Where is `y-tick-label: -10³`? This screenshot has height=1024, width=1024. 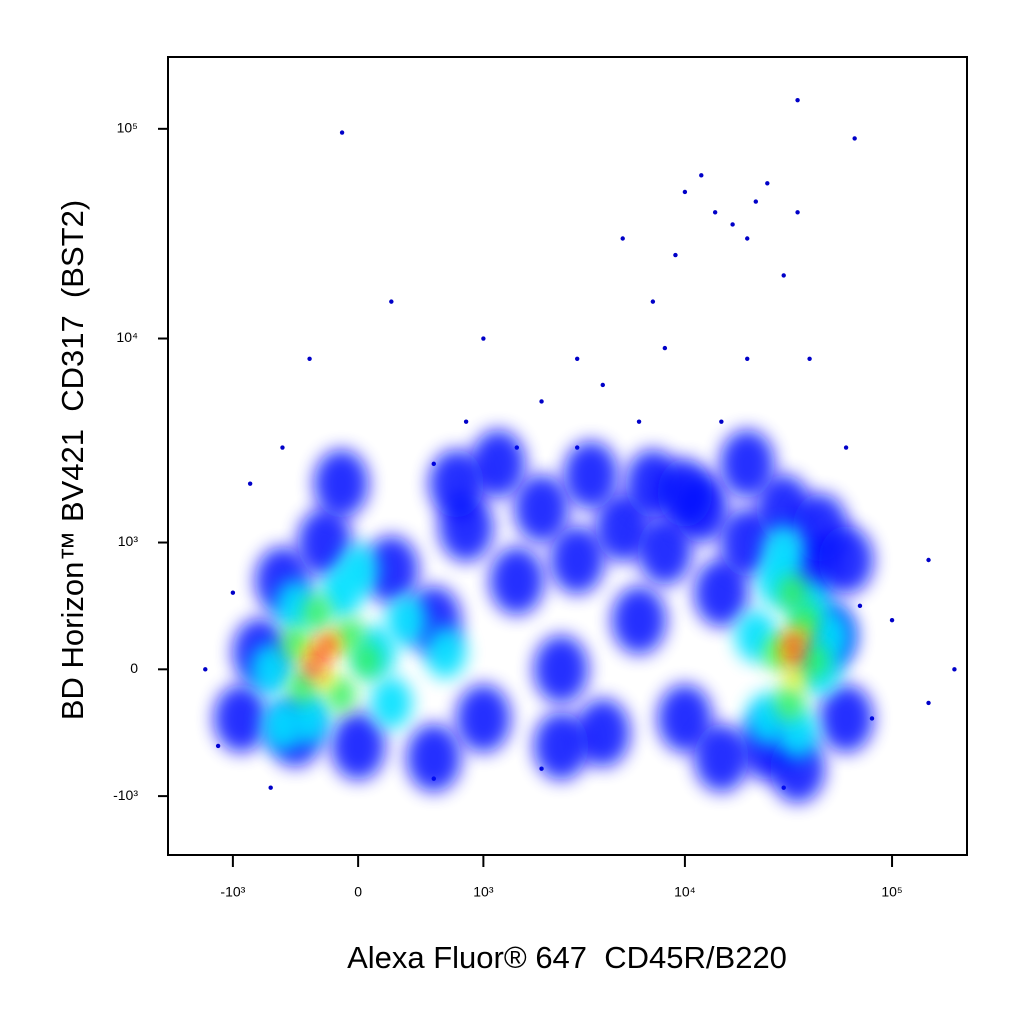
y-tick-label: -10³ is located at coordinates (125, 795).